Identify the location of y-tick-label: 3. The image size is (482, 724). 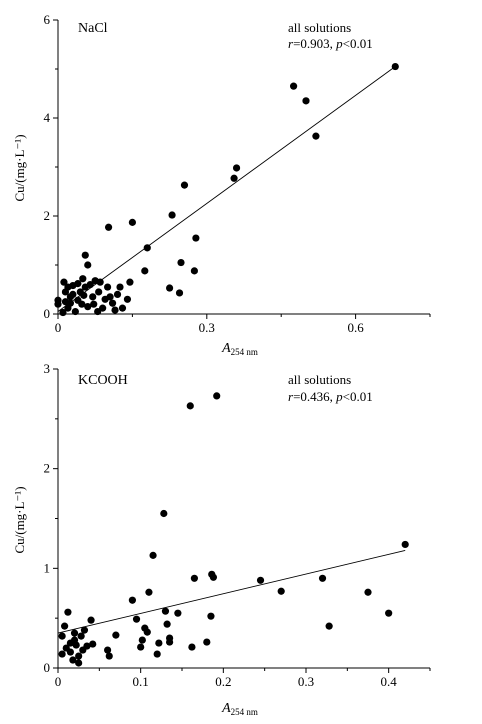
(47, 368).